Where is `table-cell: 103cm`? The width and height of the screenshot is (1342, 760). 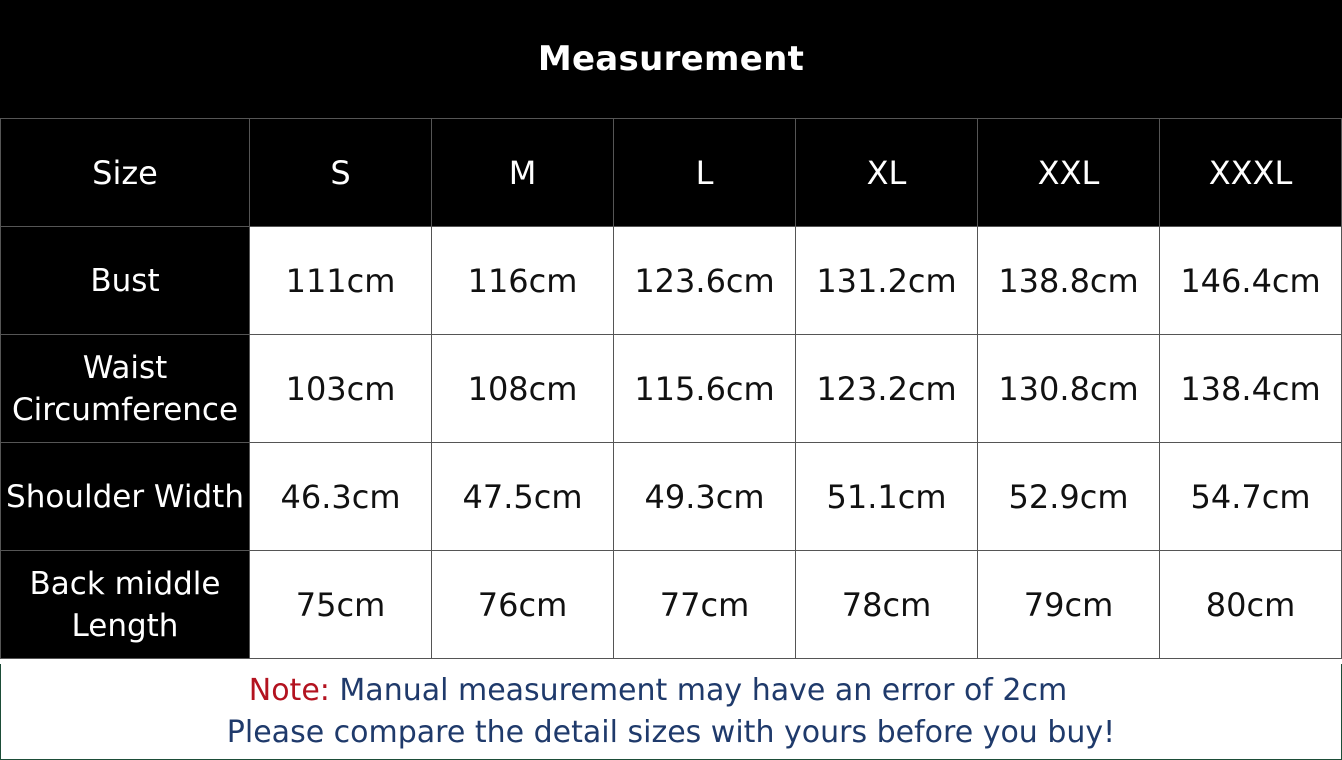 table-cell: 103cm is located at coordinates (340, 388).